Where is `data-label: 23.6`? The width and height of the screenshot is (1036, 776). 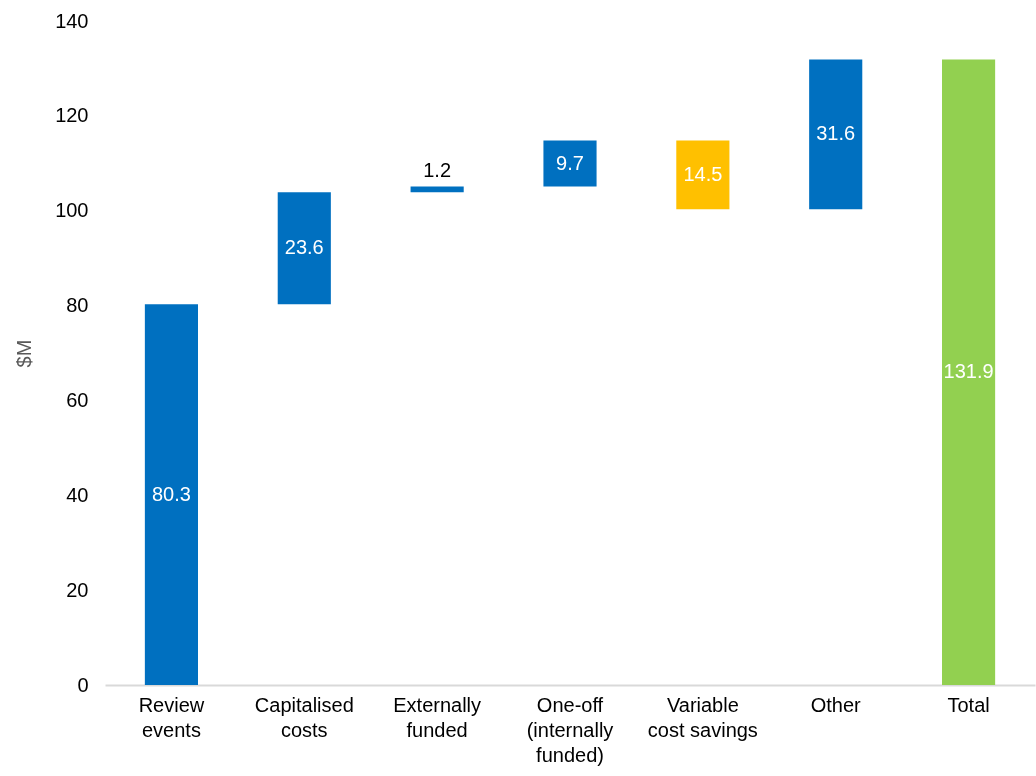 data-label: 23.6 is located at coordinates (304, 247).